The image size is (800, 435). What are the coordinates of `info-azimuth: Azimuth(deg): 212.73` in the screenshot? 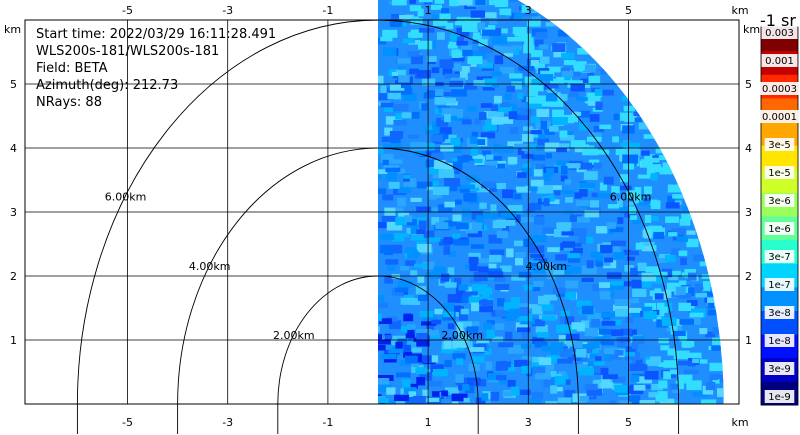 It's located at (107, 85).